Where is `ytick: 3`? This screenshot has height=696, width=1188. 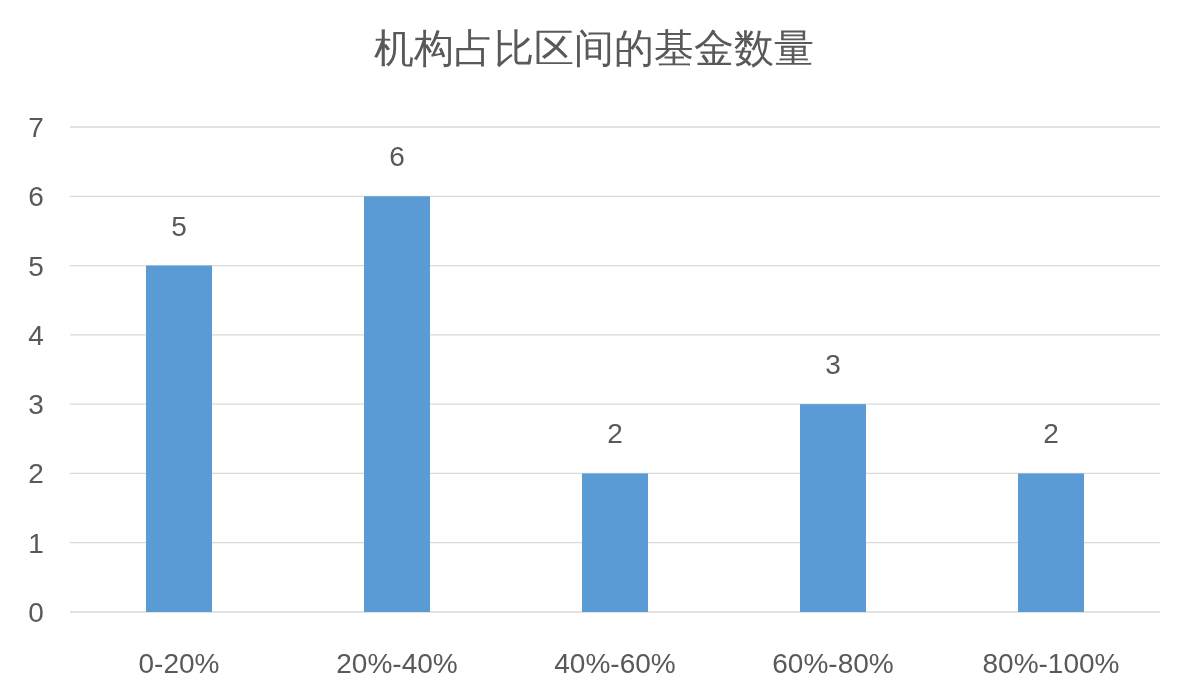 ytick: 3 is located at coordinates (36, 405).